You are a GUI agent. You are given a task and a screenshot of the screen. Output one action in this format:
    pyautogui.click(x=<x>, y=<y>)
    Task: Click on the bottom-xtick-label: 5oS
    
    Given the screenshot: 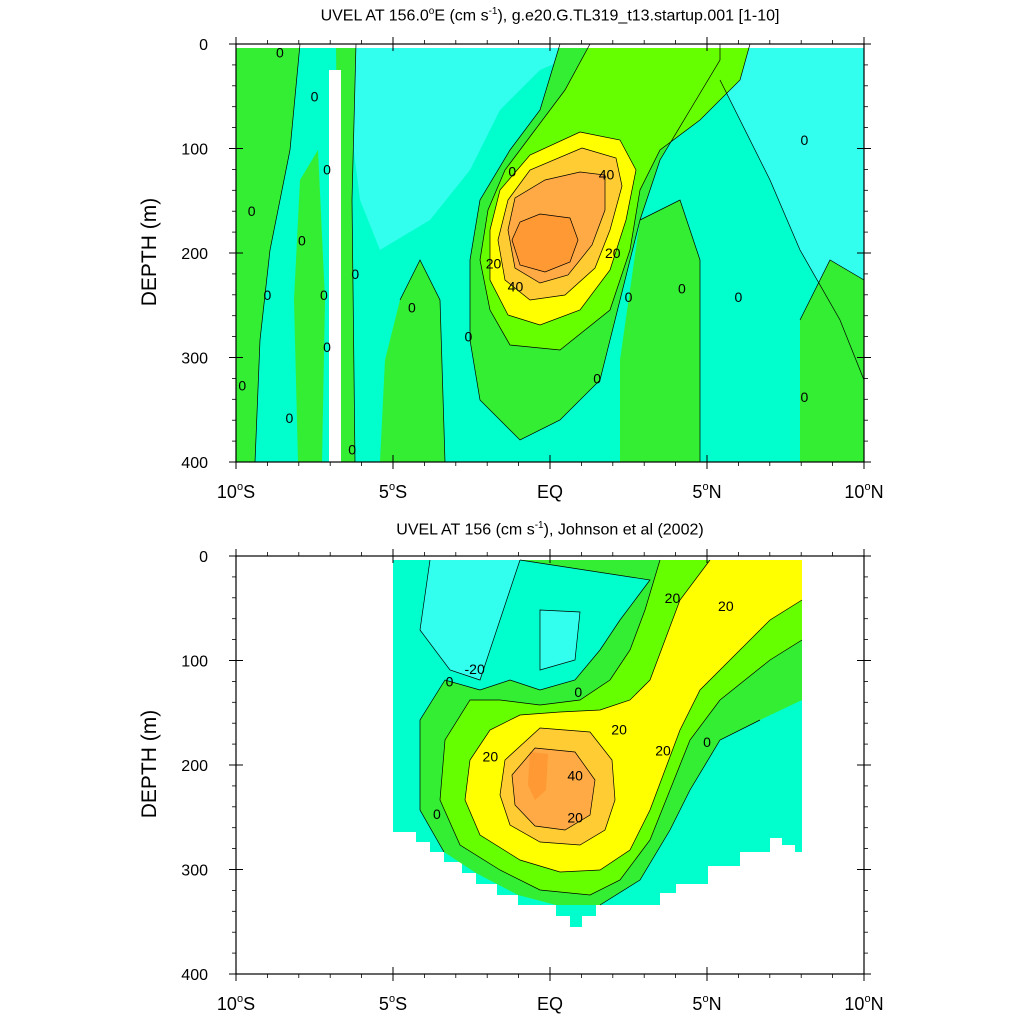 What is the action you would take?
    pyautogui.click(x=393, y=1003)
    